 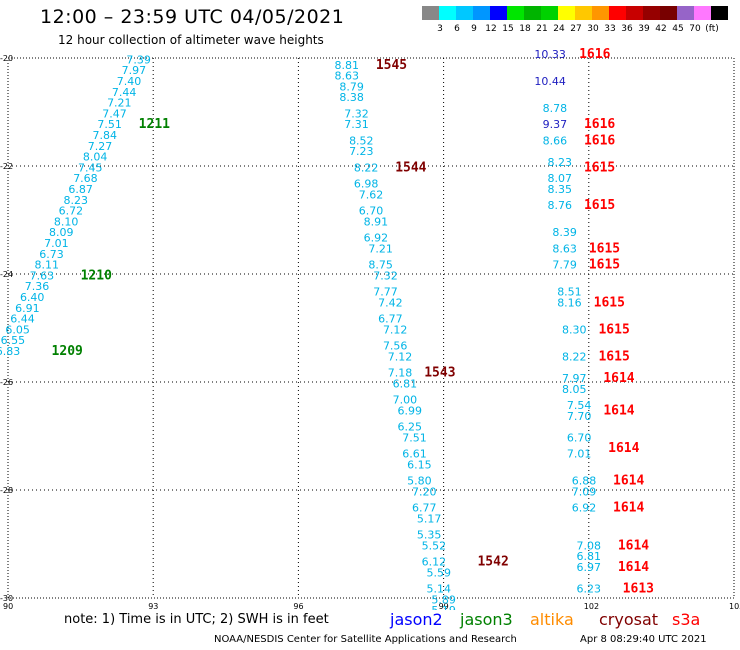 I want to click on wave-height-label: 7.51, so click(x=414, y=437).